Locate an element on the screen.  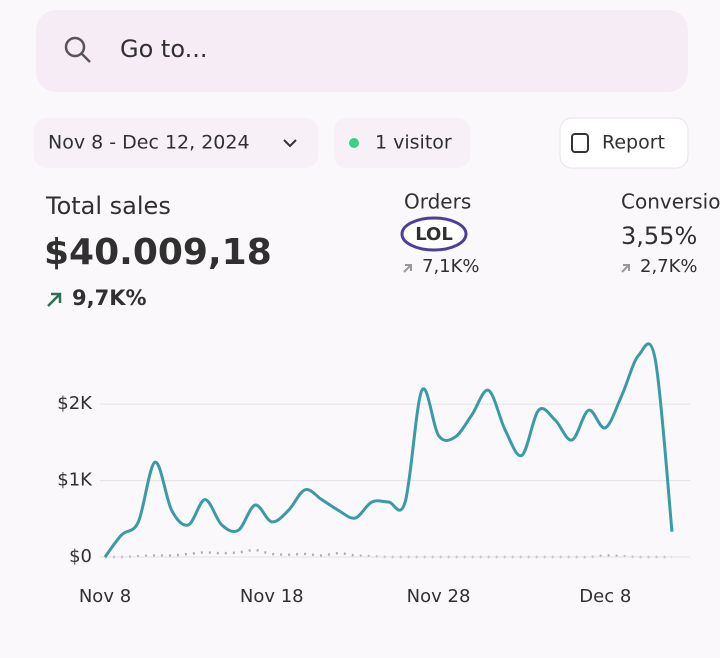
report-label: Report is located at coordinates (633, 143).